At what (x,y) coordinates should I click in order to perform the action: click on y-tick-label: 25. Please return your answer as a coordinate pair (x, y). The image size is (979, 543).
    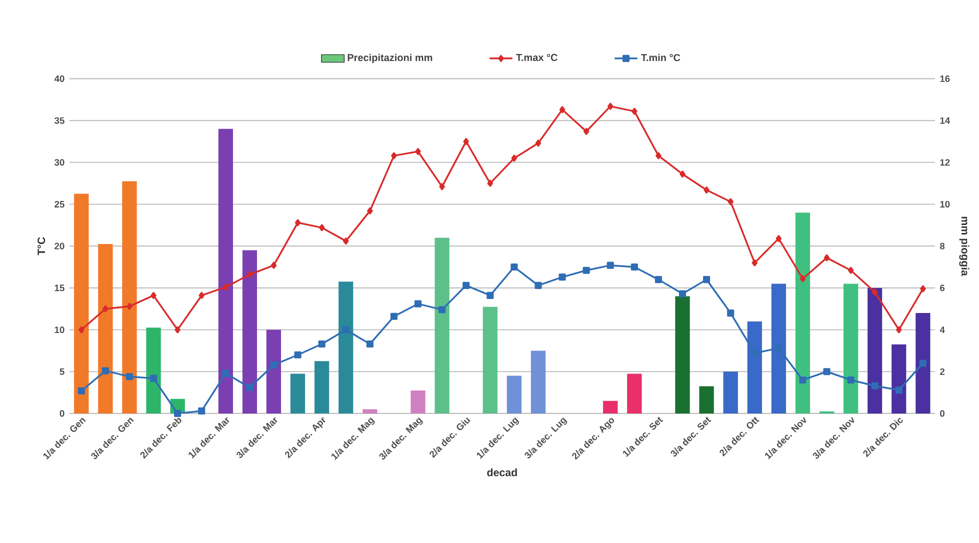
    Looking at the image, I should click on (59, 204).